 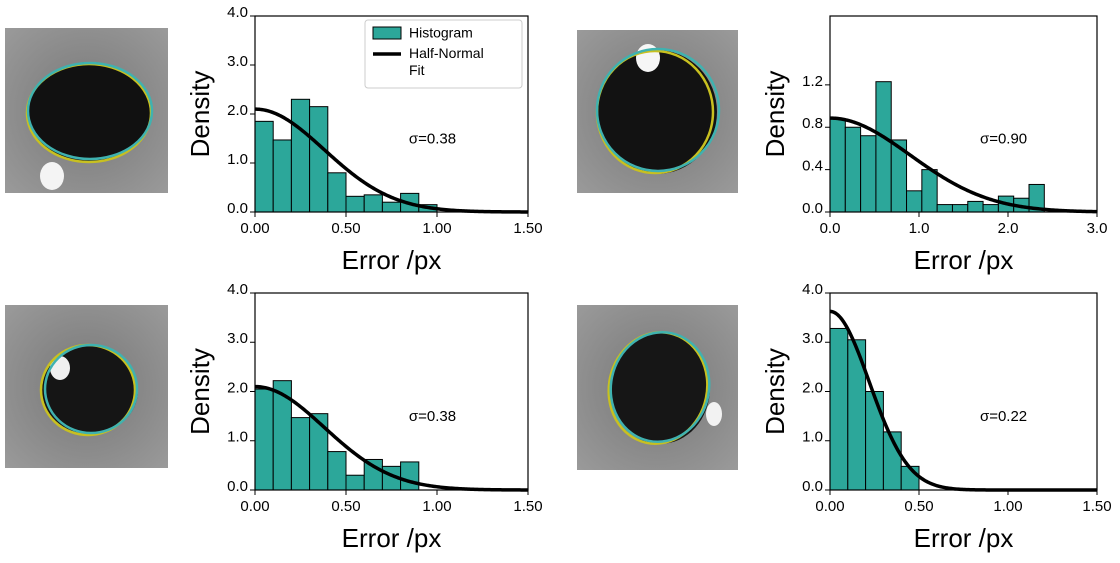 What do you see at coordinates (1097, 228) in the screenshot?
I see `x-tick-label: 3.0` at bounding box center [1097, 228].